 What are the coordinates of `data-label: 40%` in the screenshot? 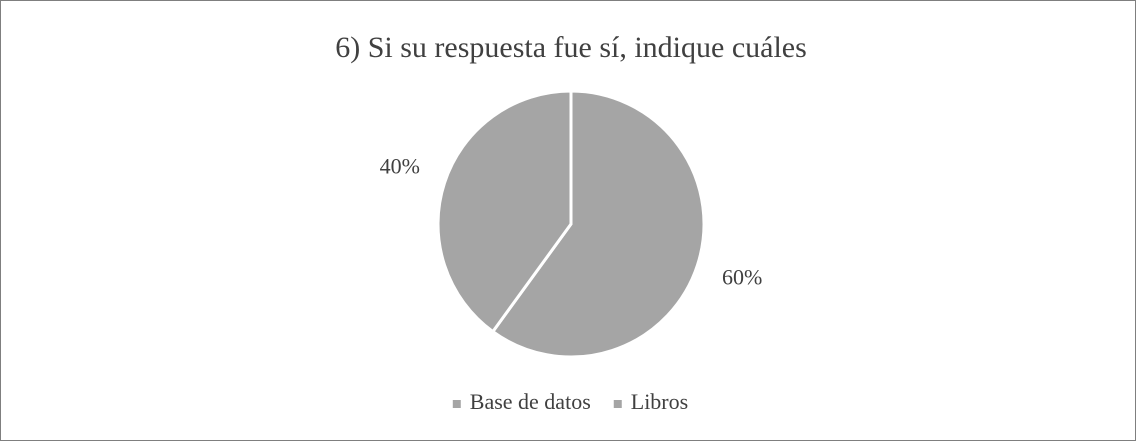 It's located at (400, 165).